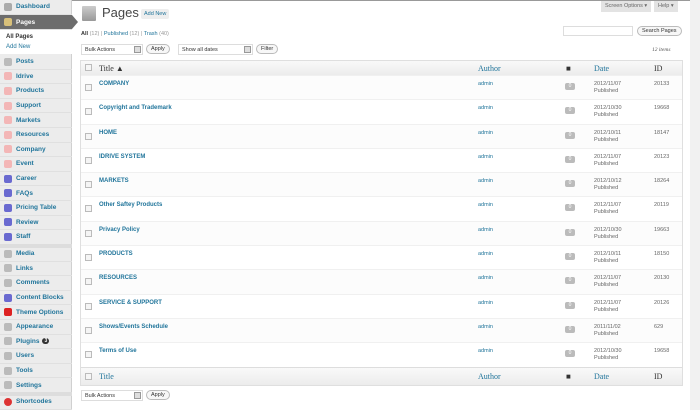 Image resolution: width=700 pixels, height=410 pixels. What do you see at coordinates (36, 179) in the screenshot?
I see `menu-career: Career` at bounding box center [36, 179].